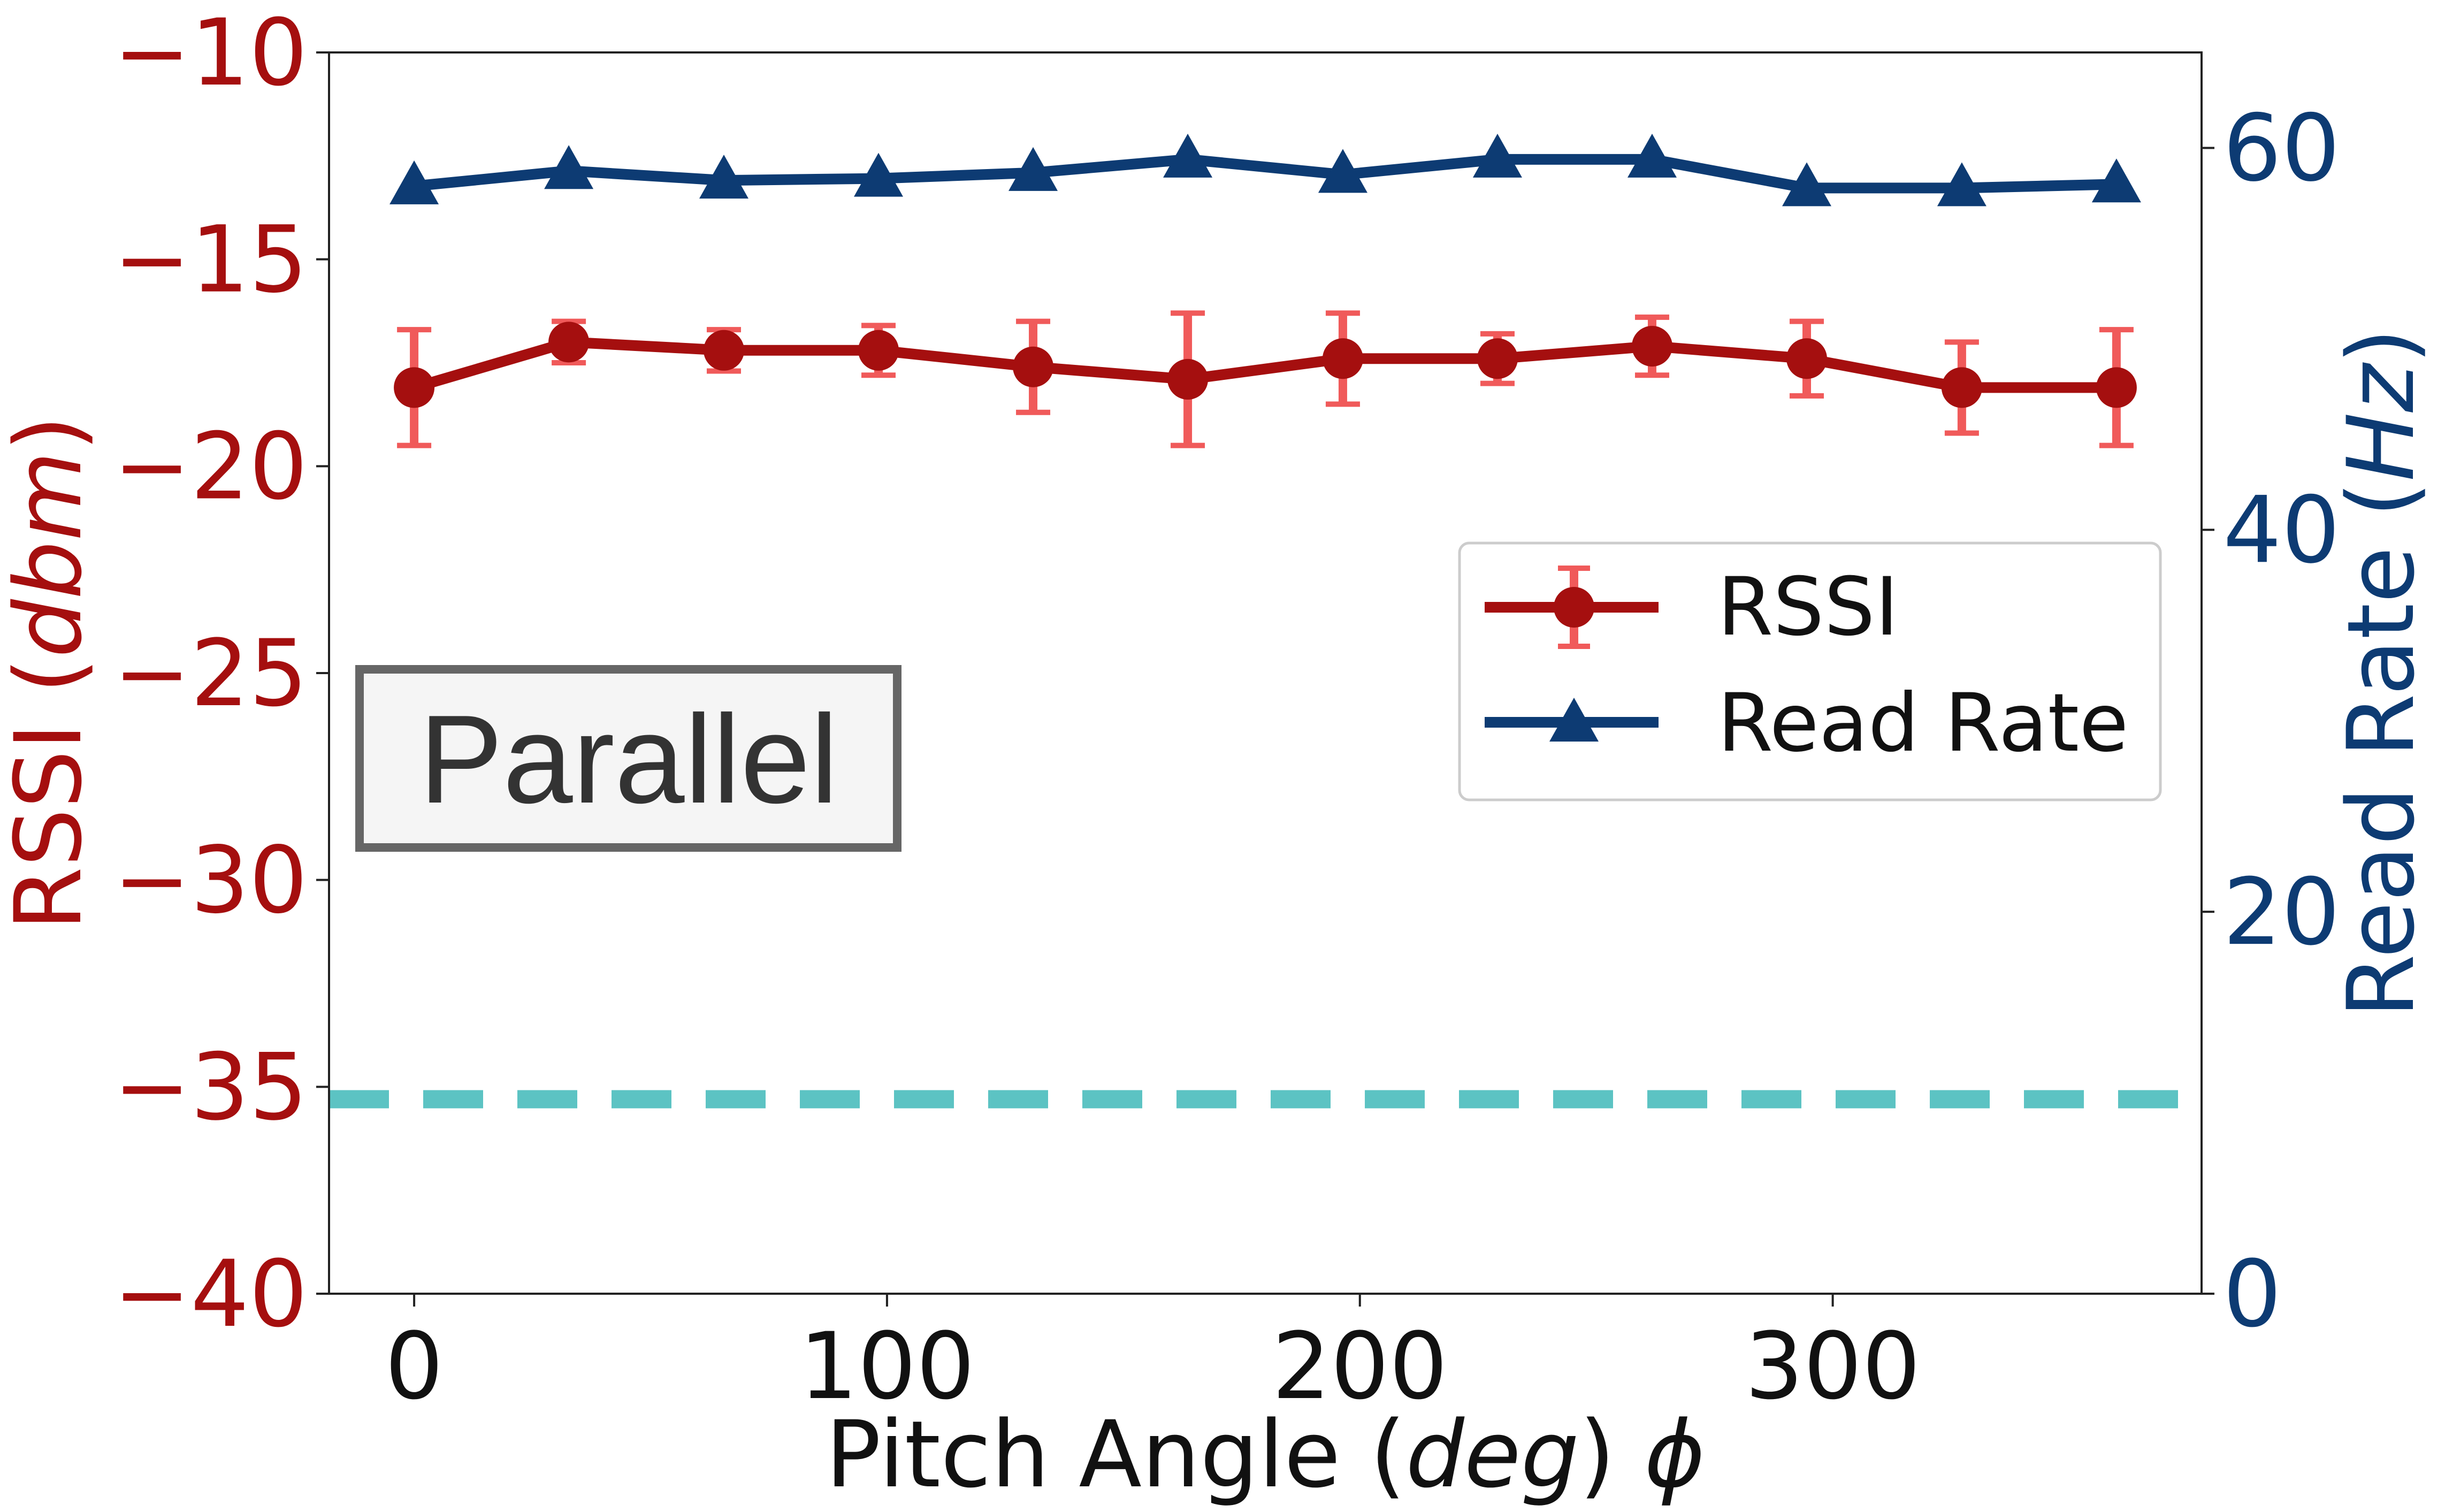  What do you see at coordinates (210, 466) in the screenshot?
I see `y-left-tick-label: −20` at bounding box center [210, 466].